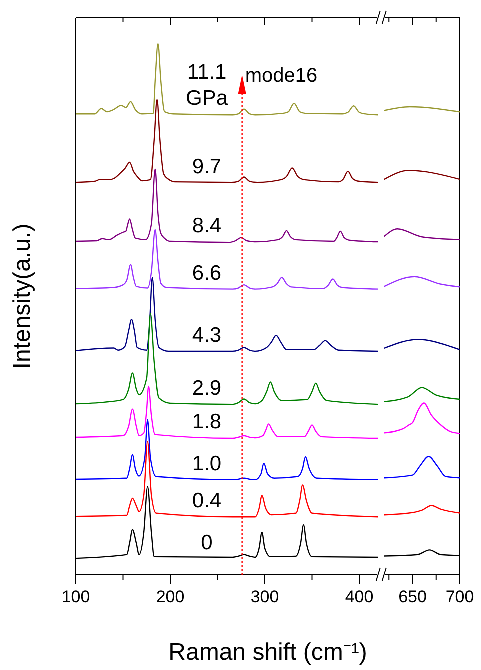 The height and width of the screenshot is (670, 481). What do you see at coordinates (412, 597) in the screenshot?
I see `x-tick-label: 650` at bounding box center [412, 597].